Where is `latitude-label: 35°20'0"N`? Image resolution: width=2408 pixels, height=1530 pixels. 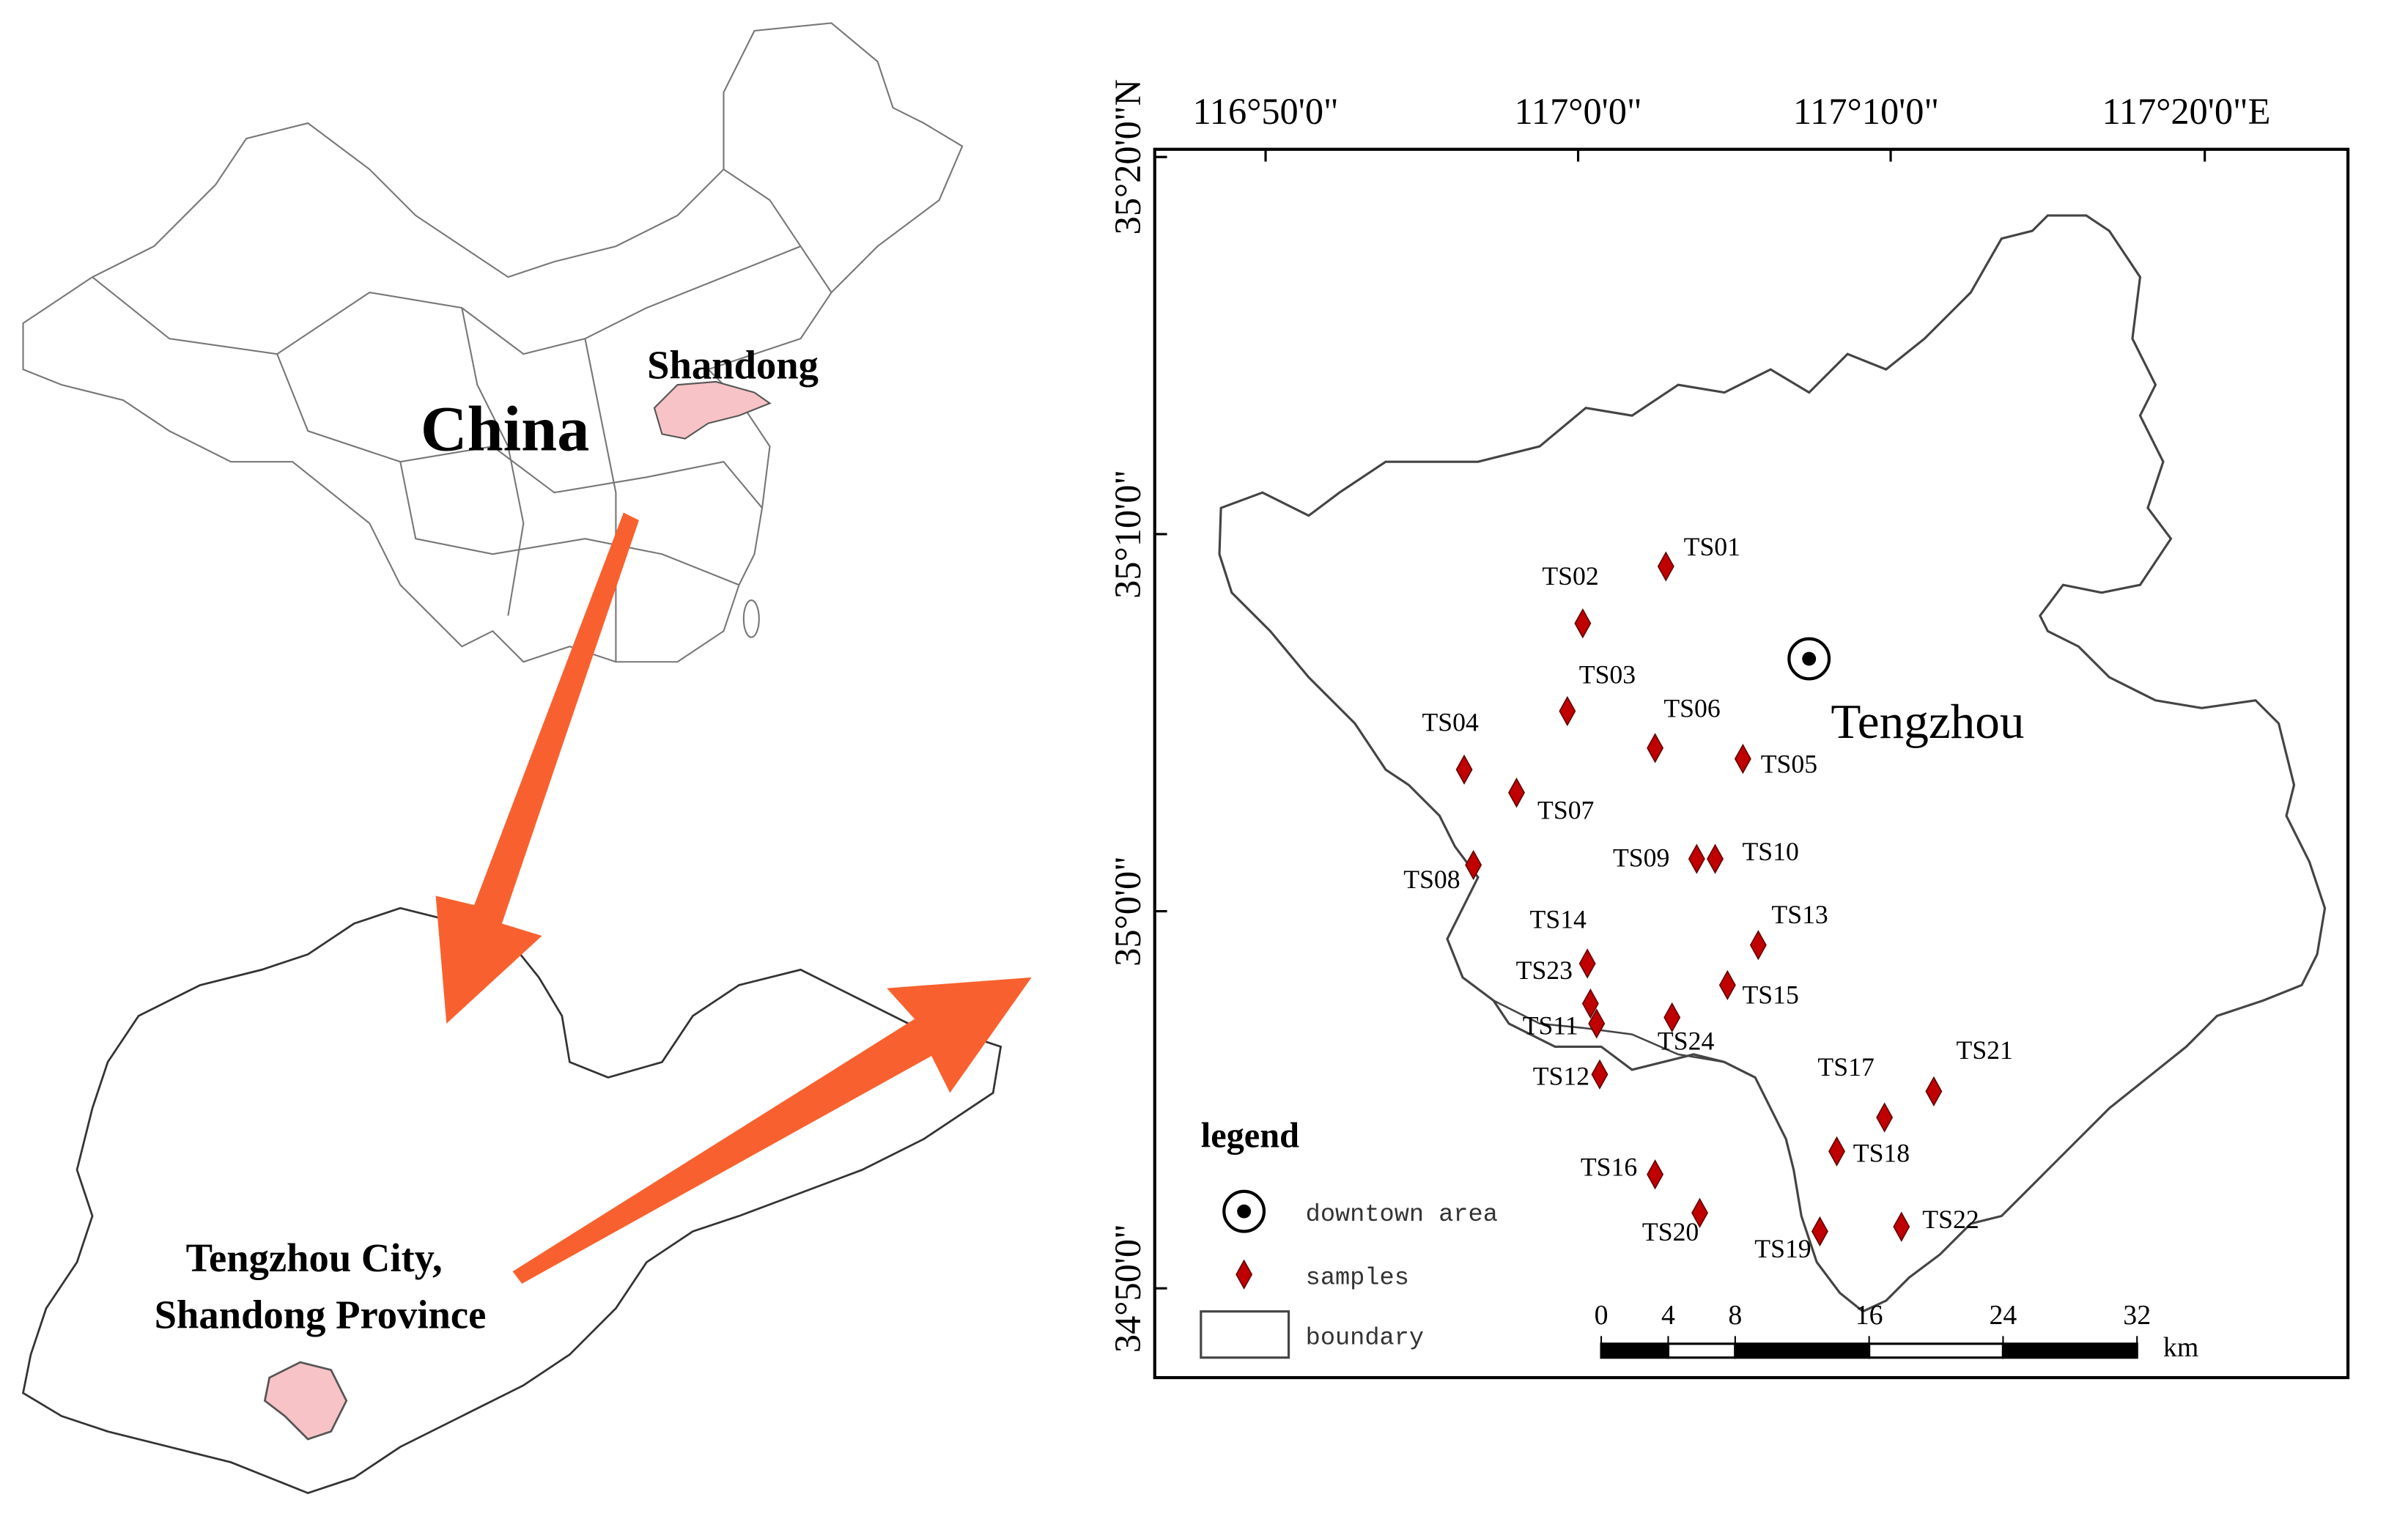 latitude-label: 35°20'0"N is located at coordinates (1127, 156).